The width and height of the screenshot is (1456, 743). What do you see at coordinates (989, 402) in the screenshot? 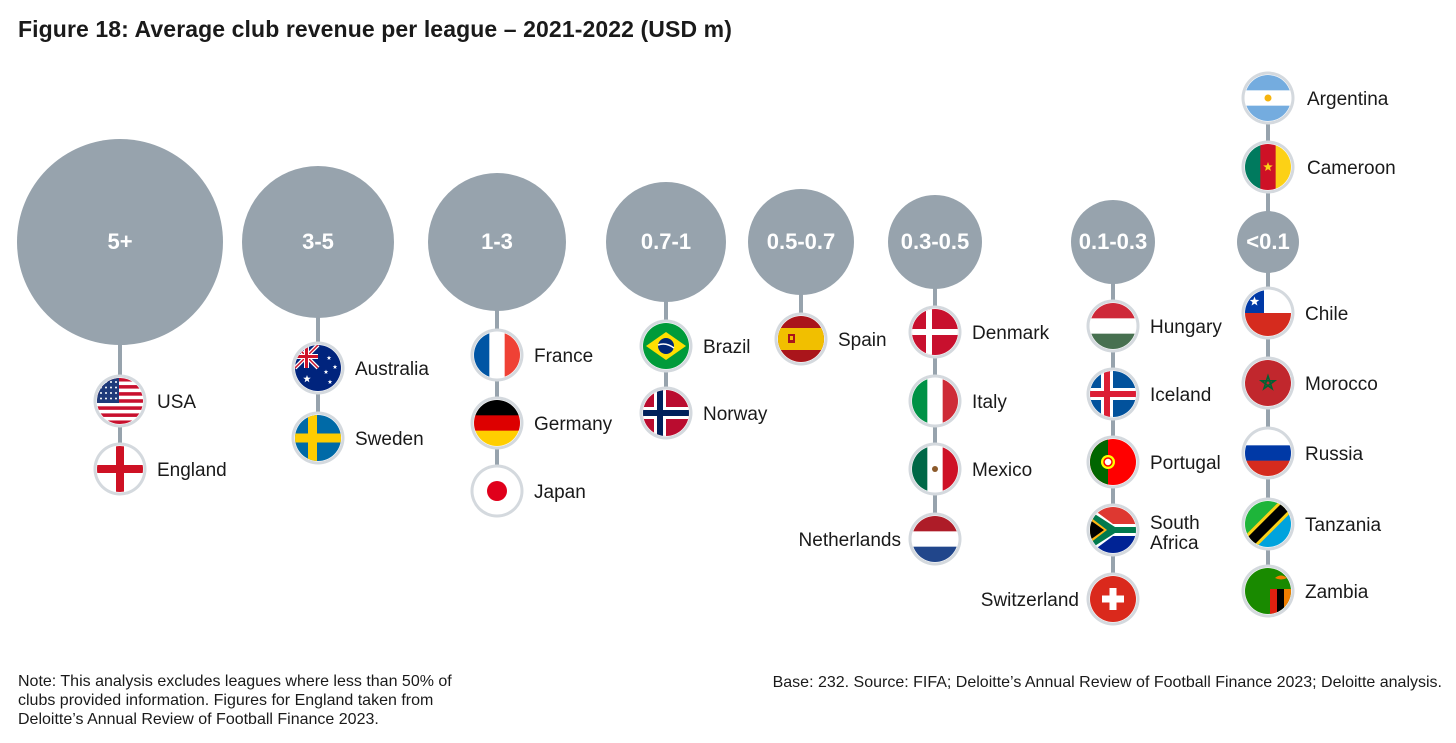
I see `country-label: Italy` at bounding box center [989, 402].